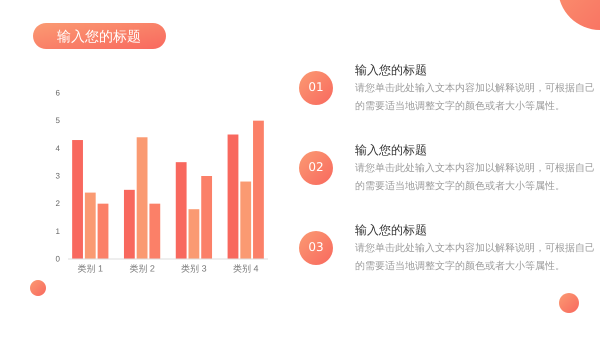  I want to click on y-tick-label: 0, so click(58, 259).